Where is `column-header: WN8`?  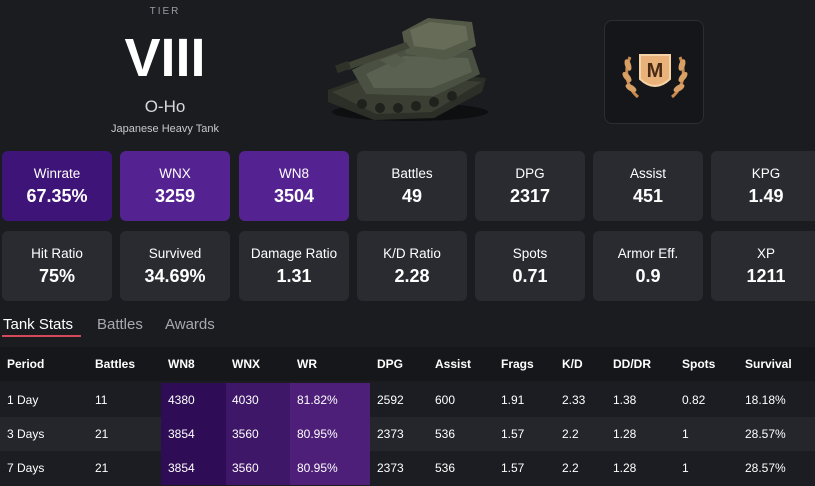 column-header: WN8 is located at coordinates (181, 364).